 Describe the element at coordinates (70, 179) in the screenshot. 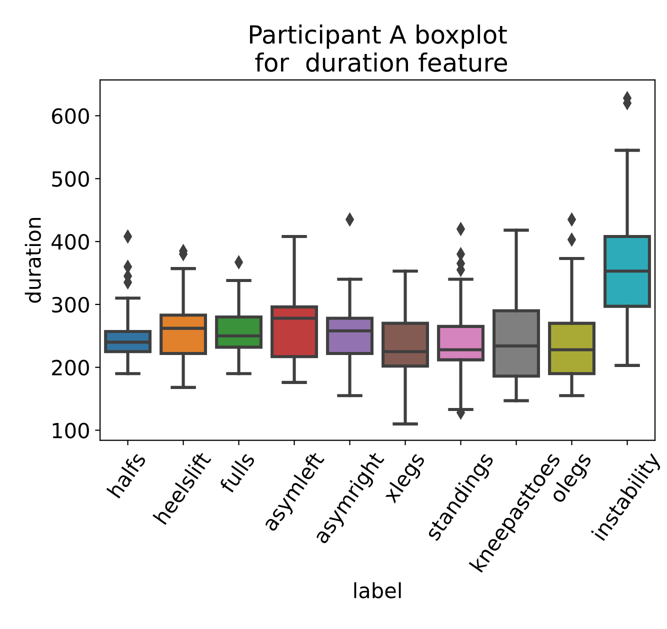

I see `y-tick-label: 500` at that location.